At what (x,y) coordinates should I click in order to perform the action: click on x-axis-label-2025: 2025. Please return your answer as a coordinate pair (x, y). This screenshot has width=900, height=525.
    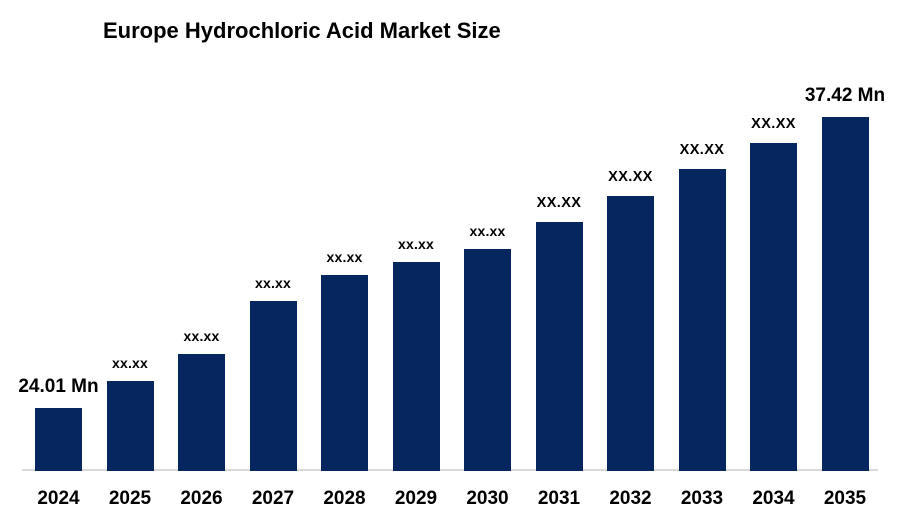
    Looking at the image, I should click on (130, 498).